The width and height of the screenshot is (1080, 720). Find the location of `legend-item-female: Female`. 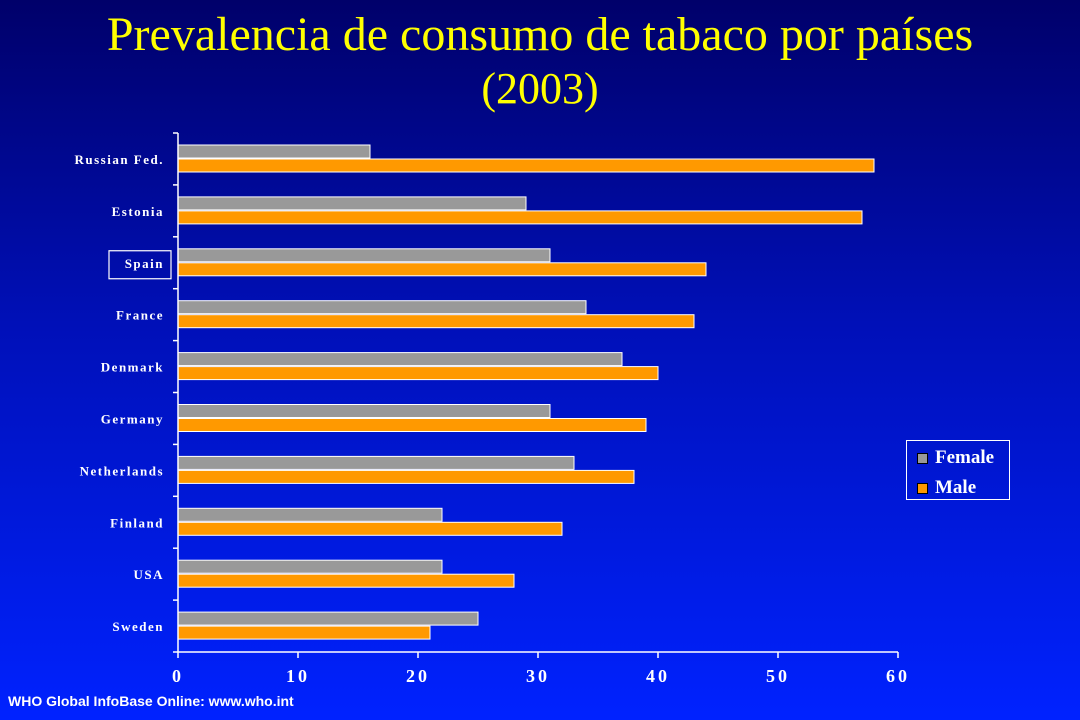

legend-item-female: Female is located at coordinates (955, 458).